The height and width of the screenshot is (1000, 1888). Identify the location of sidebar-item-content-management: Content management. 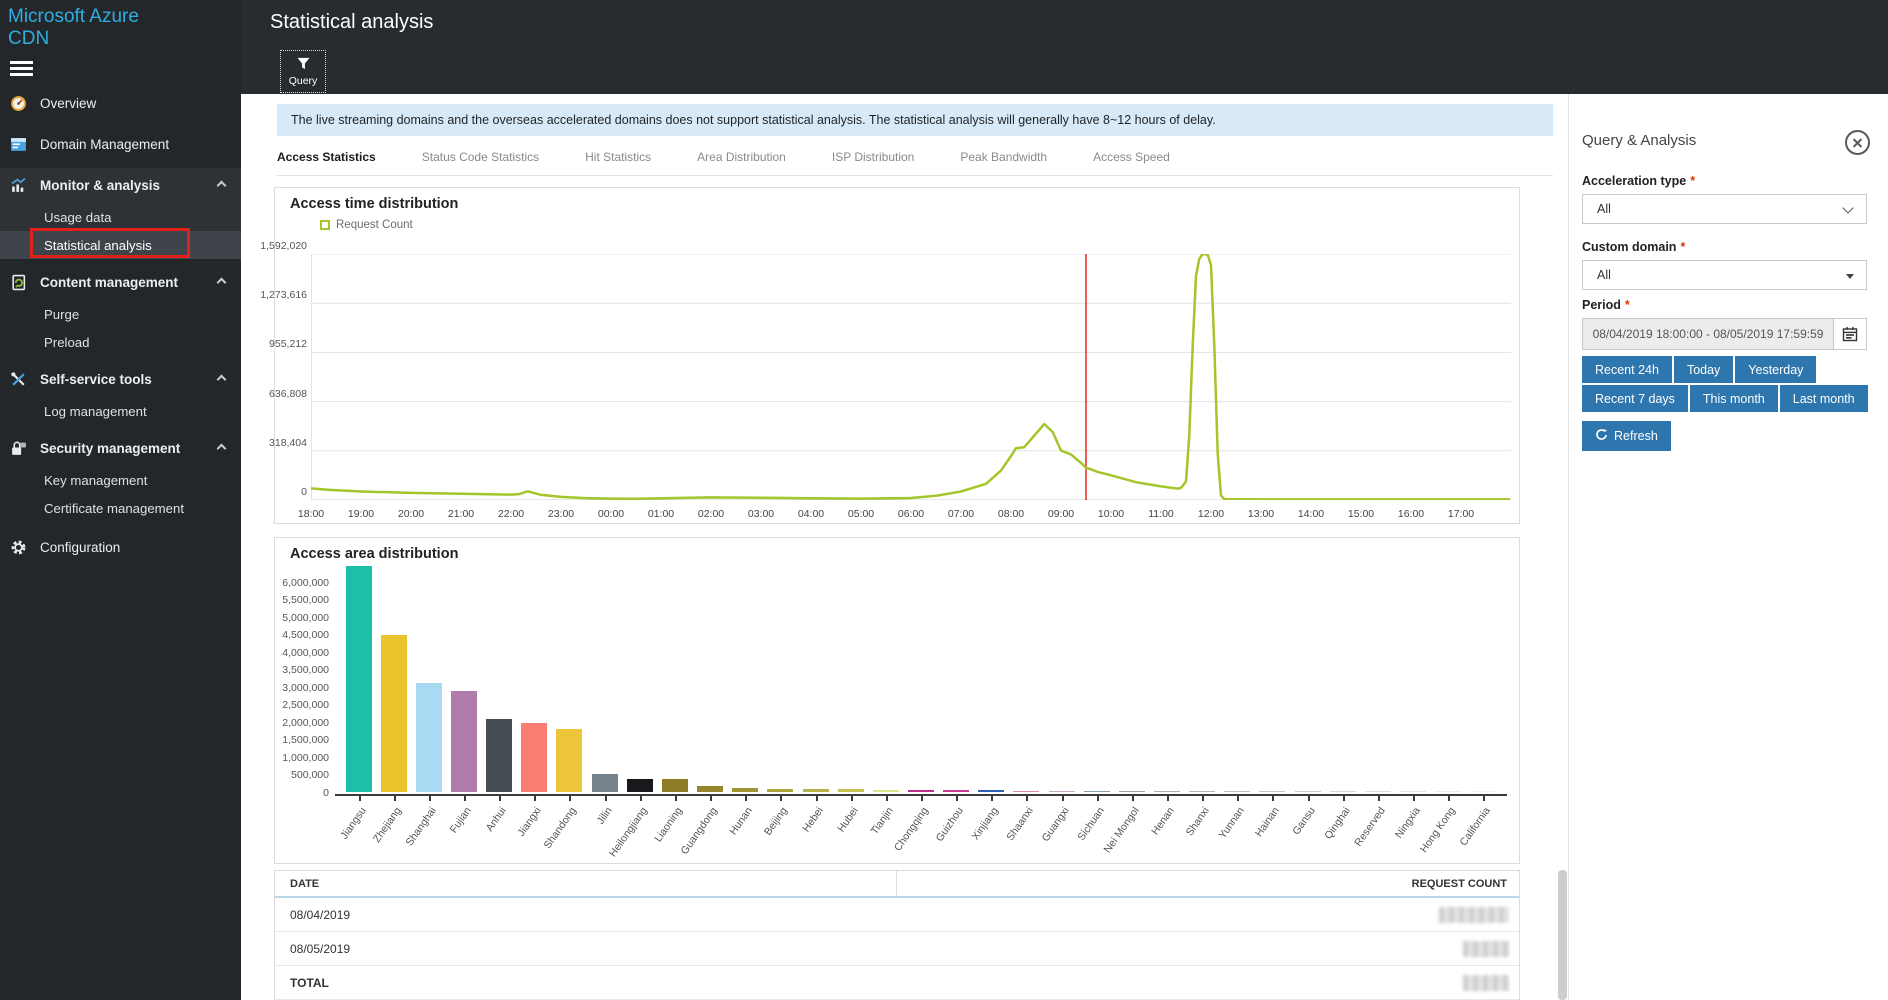
(120, 282).